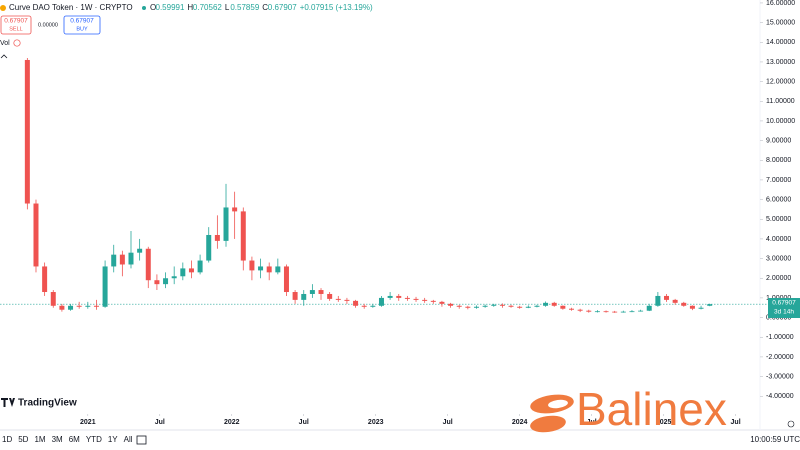 This screenshot has height=450, width=800. What do you see at coordinates (778, 140) in the screenshot?
I see `y-tick-label: 9.00000` at bounding box center [778, 140].